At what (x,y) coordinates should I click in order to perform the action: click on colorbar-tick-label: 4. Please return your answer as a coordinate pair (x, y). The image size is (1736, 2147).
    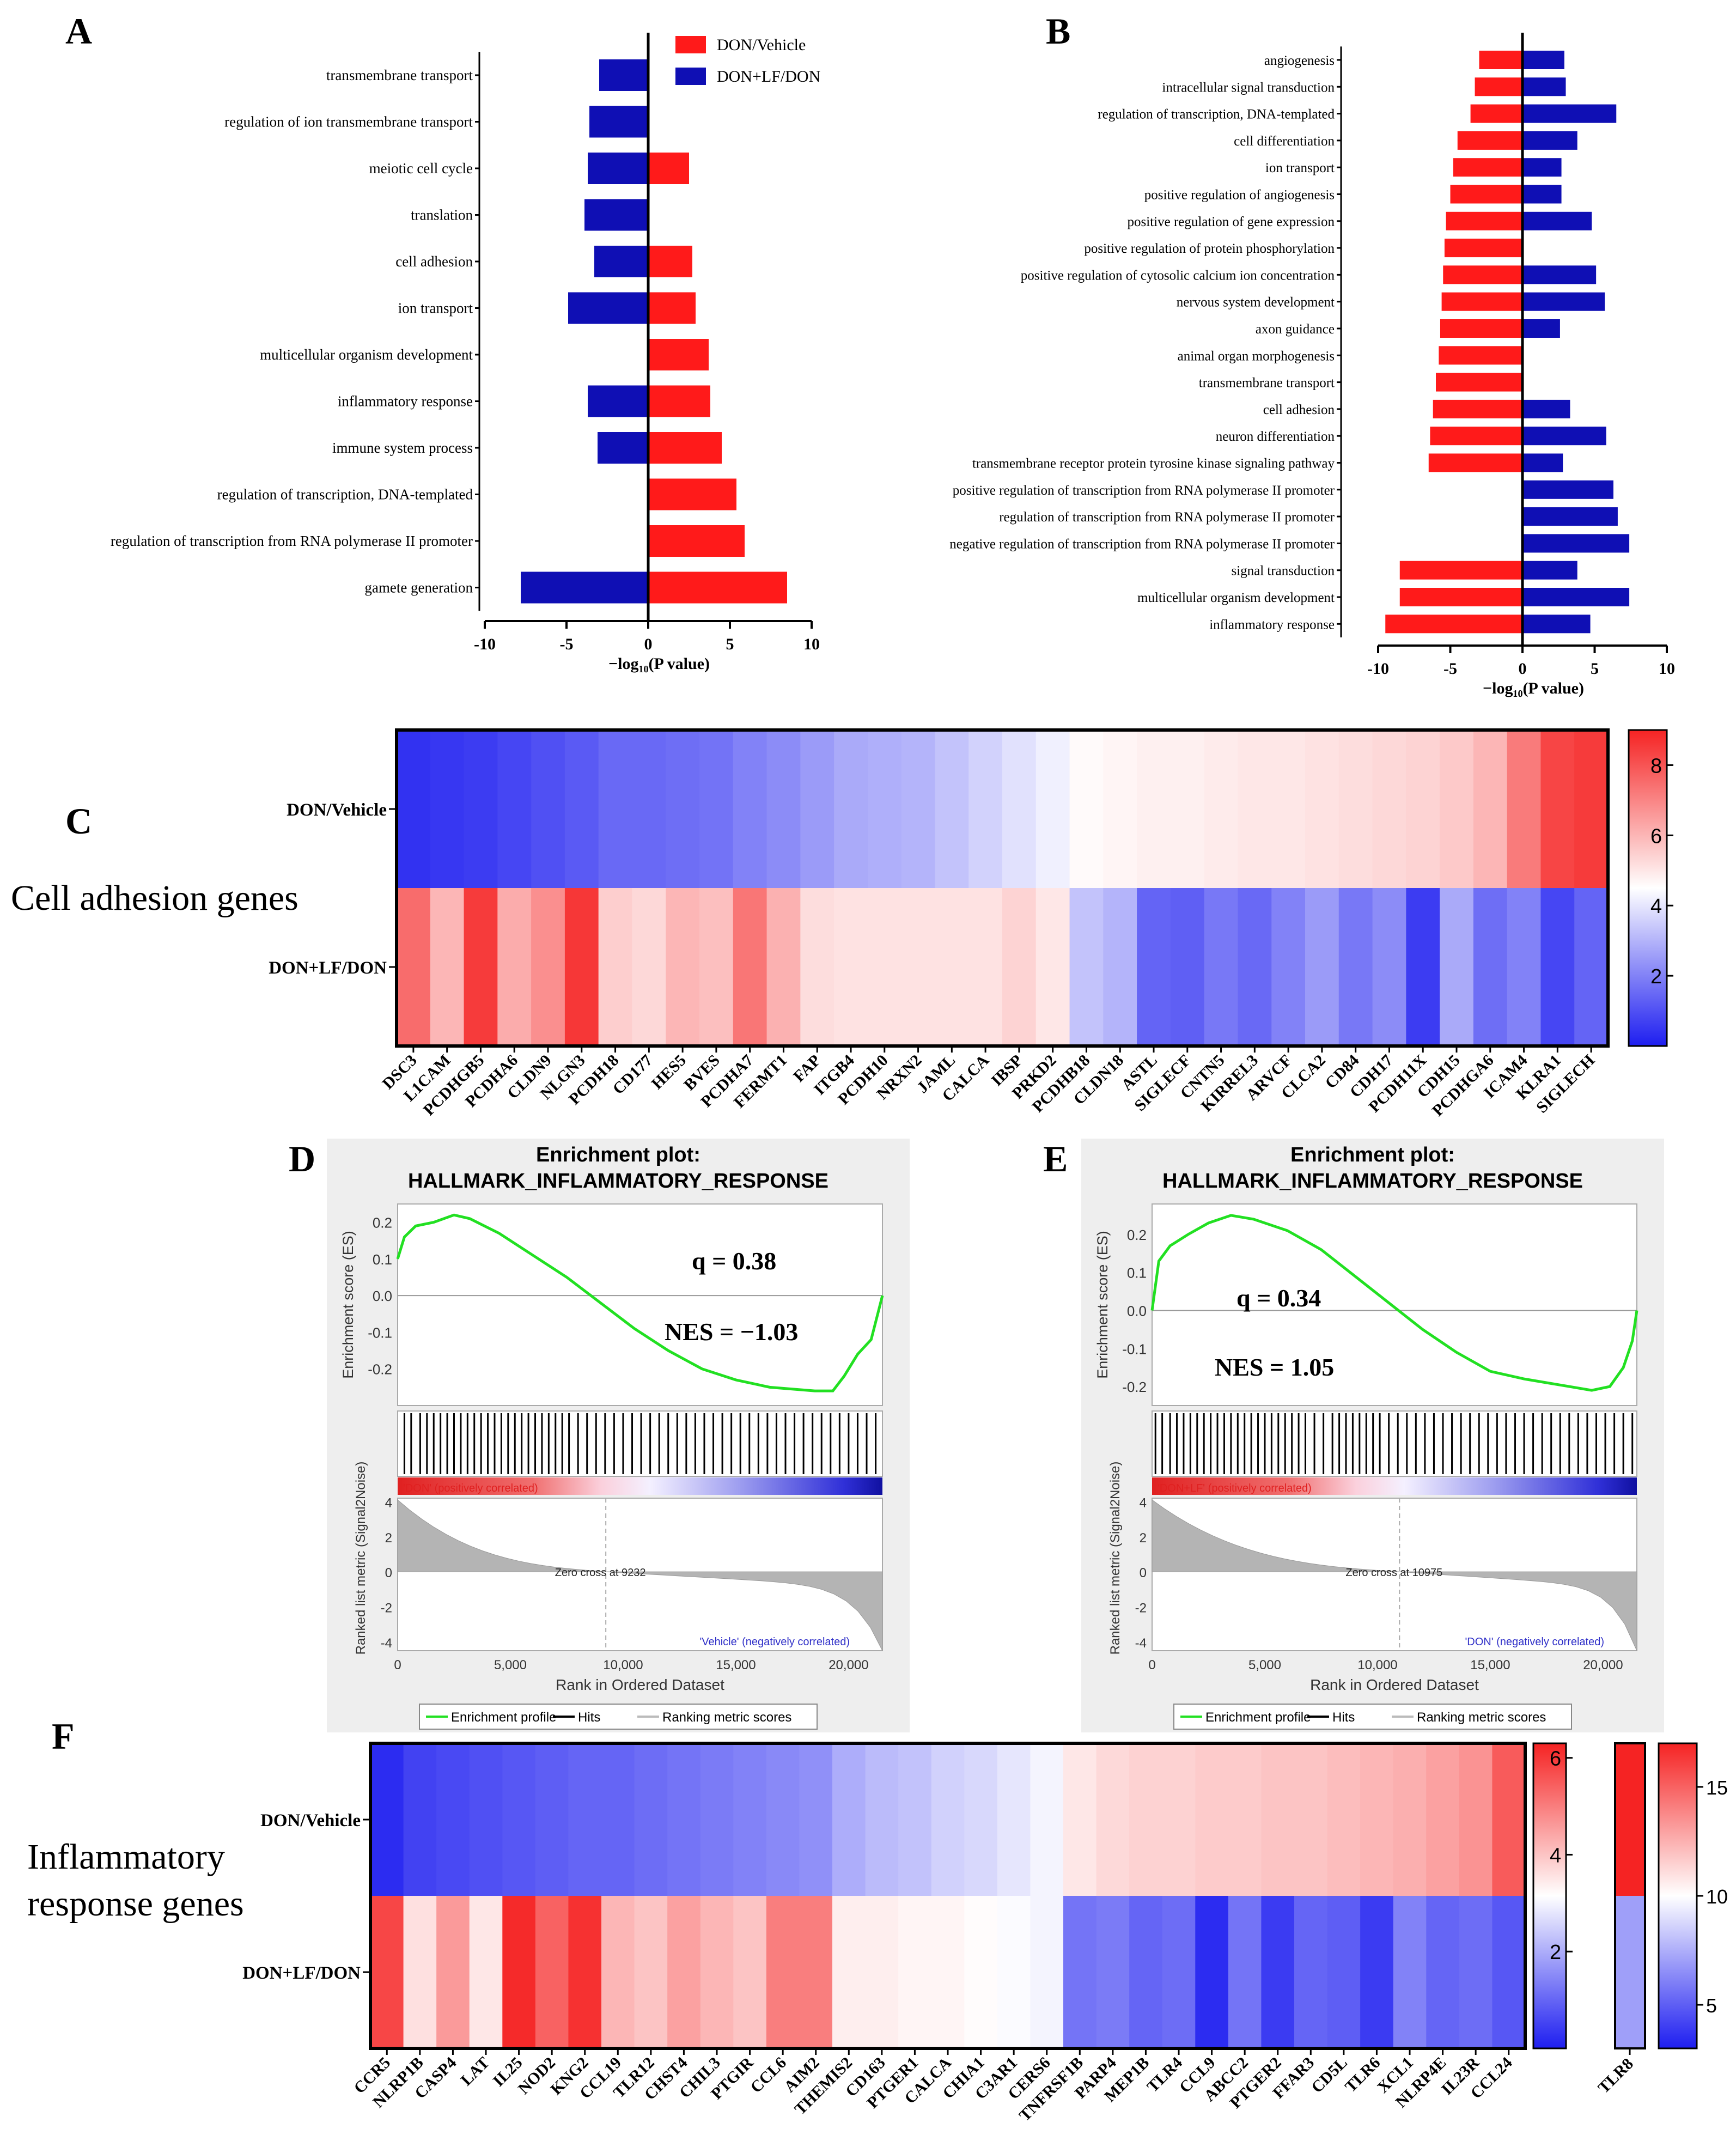
    Looking at the image, I should click on (1555, 1855).